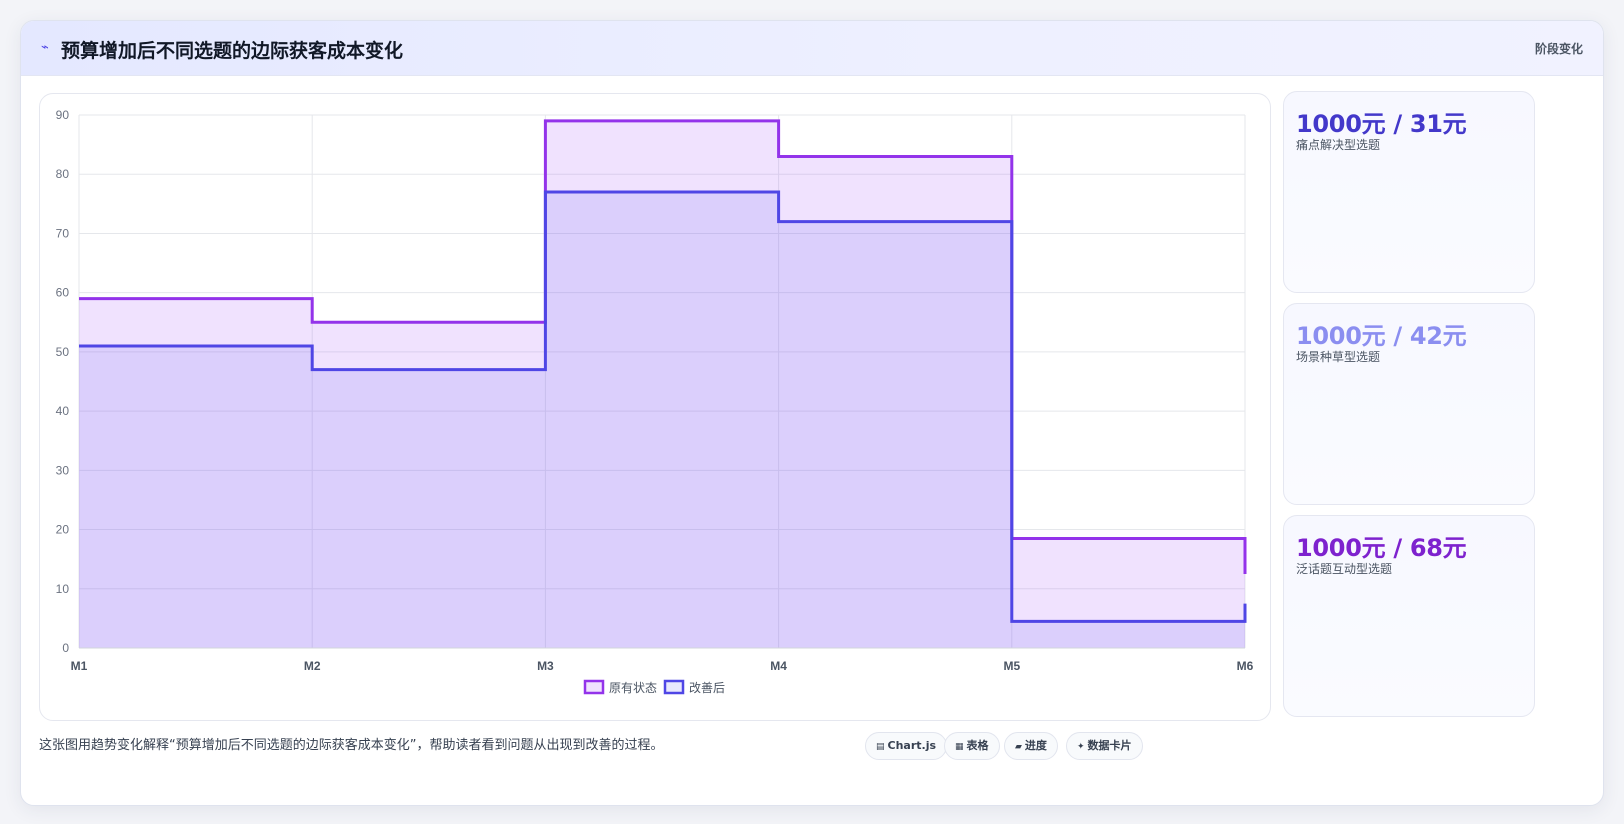 The image size is (1624, 824). I want to click on tag-table: ▦ 表格, so click(972, 746).